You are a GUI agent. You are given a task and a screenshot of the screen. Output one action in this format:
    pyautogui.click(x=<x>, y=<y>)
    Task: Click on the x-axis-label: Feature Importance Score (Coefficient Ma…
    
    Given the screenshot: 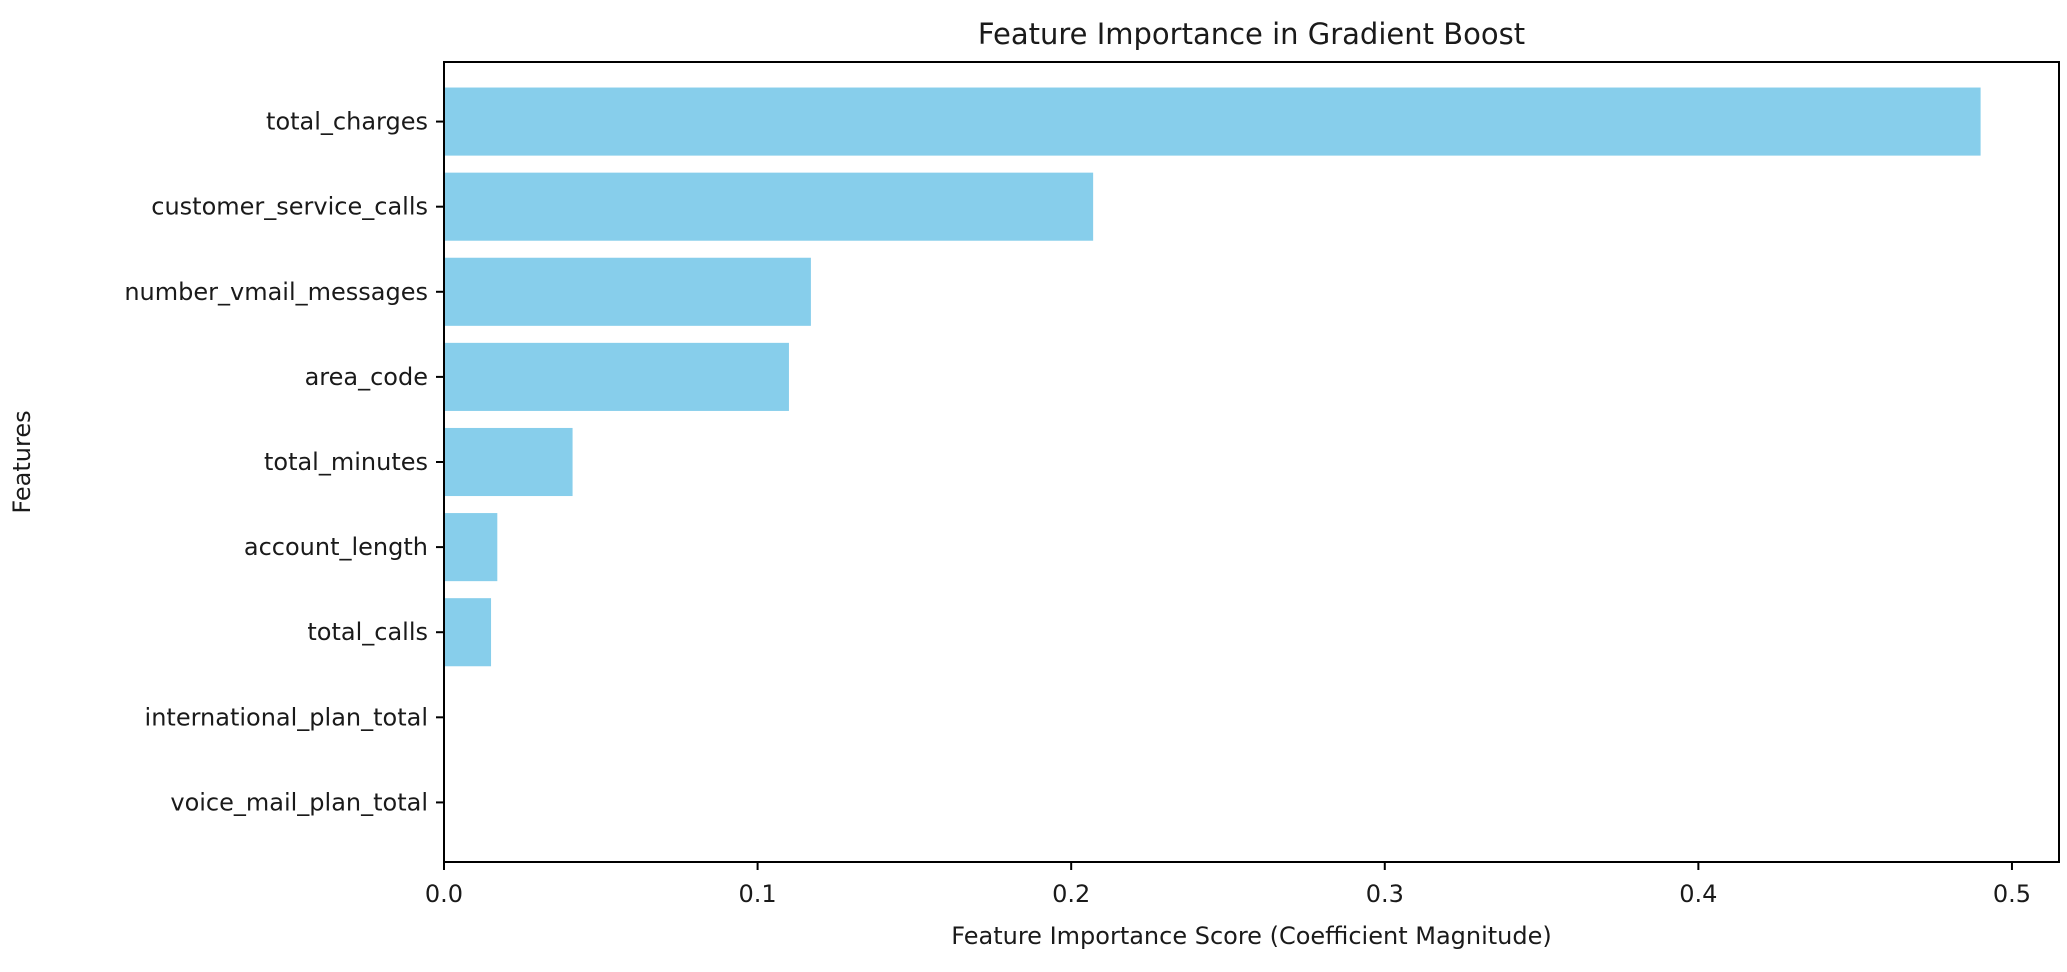 What is the action you would take?
    pyautogui.click(x=1251, y=936)
    